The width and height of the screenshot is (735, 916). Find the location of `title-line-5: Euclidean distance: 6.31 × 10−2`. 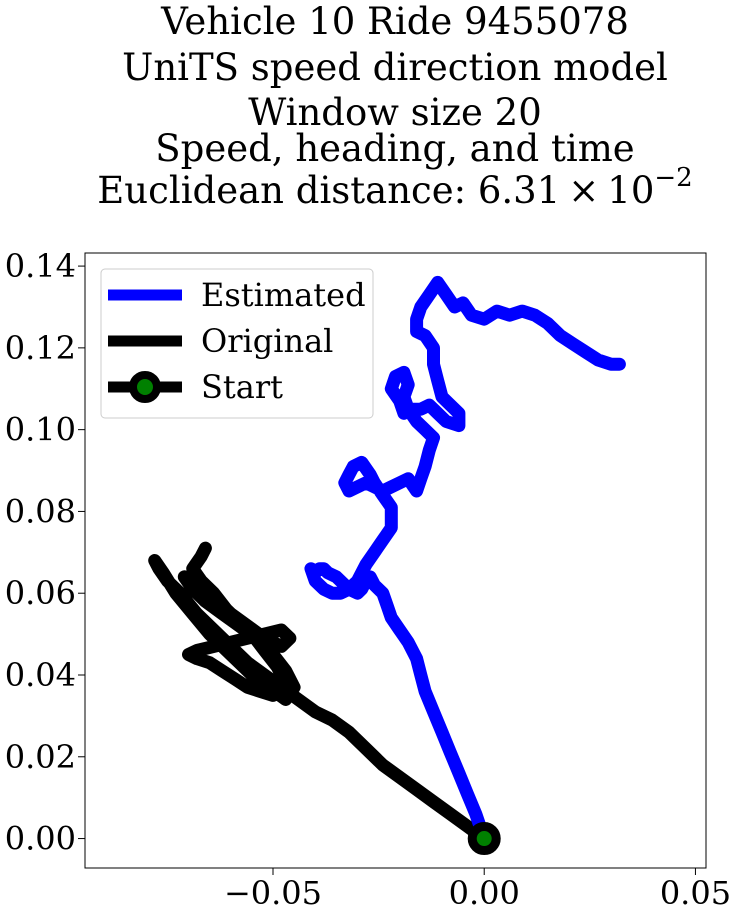

title-line-5: Euclidean distance: 6.31 × 10−2 is located at coordinates (394, 187).